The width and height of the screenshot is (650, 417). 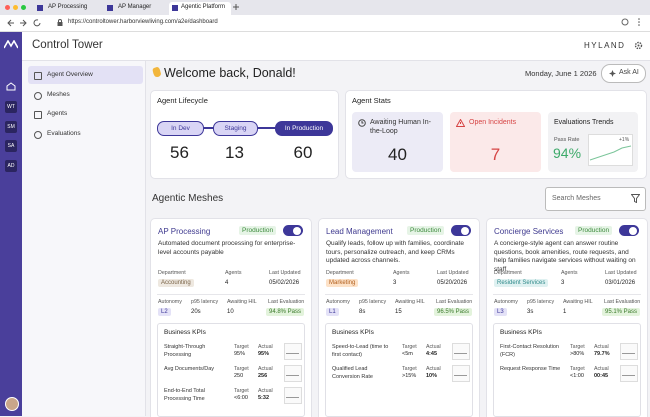 What do you see at coordinates (11, 165) in the screenshot?
I see `workspace-badge: AD` at bounding box center [11, 165].